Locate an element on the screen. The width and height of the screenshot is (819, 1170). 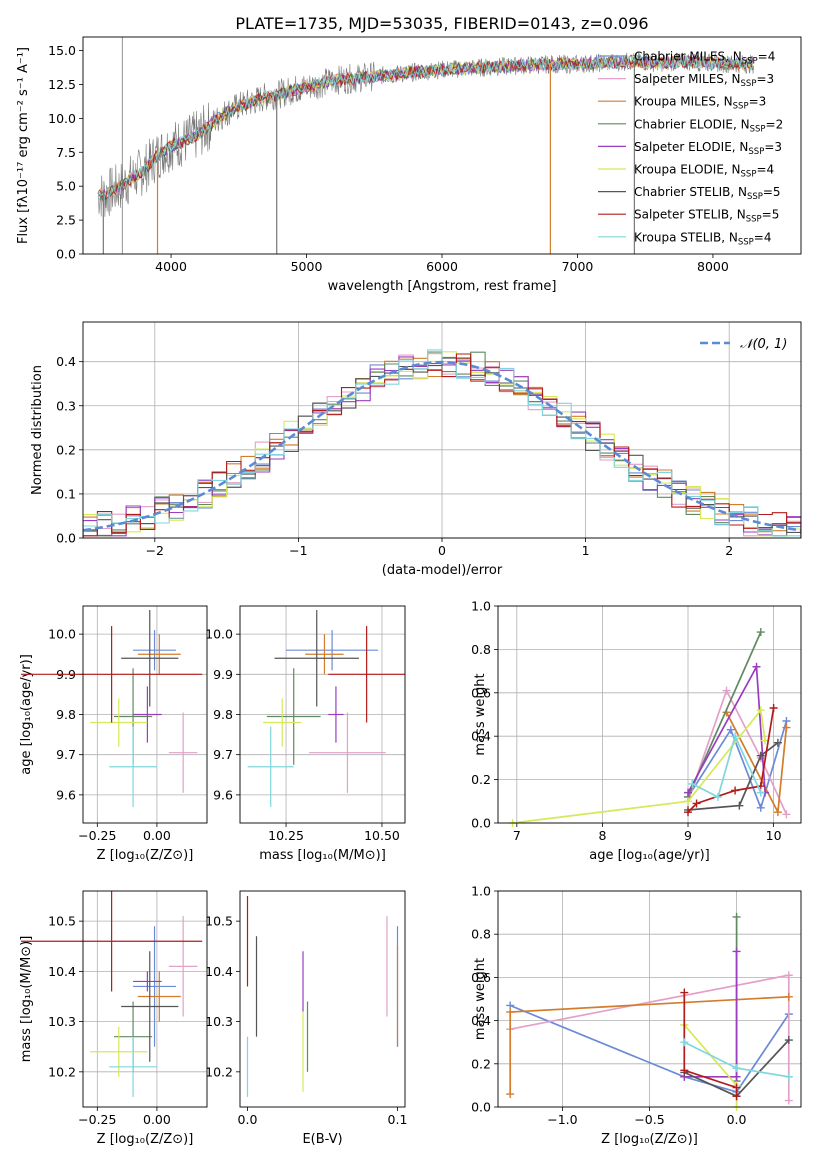
x-tick-label: 7 is located at coordinates (517, 835).